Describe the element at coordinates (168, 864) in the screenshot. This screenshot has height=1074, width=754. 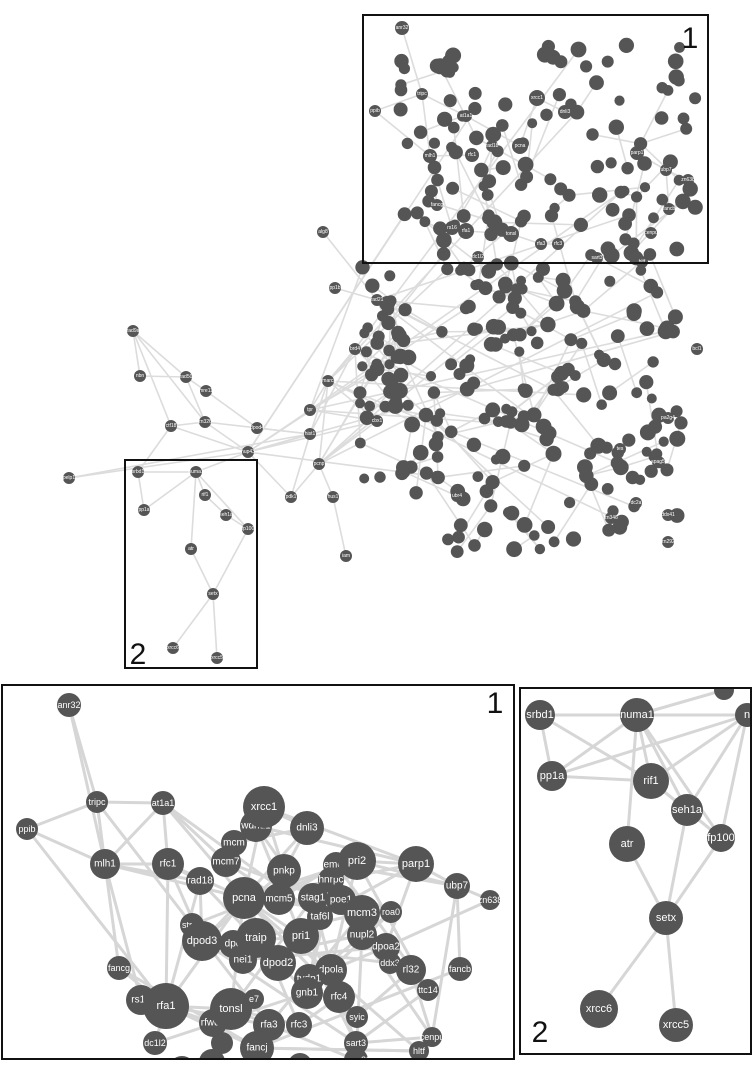
I see `zoom1-node-rfc1: rfc1` at that location.